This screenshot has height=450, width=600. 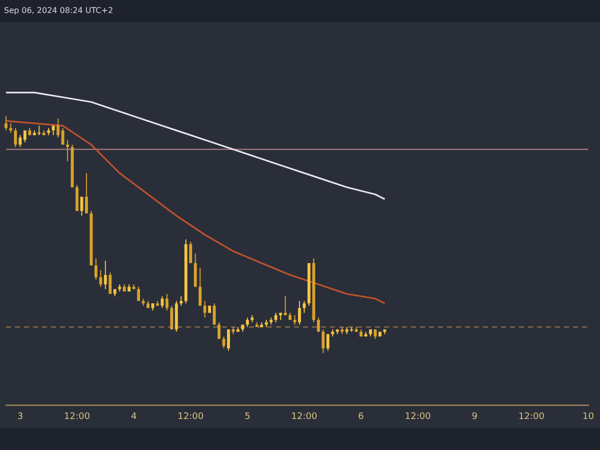 I want to click on x-tick-label: 10, so click(x=588, y=417).